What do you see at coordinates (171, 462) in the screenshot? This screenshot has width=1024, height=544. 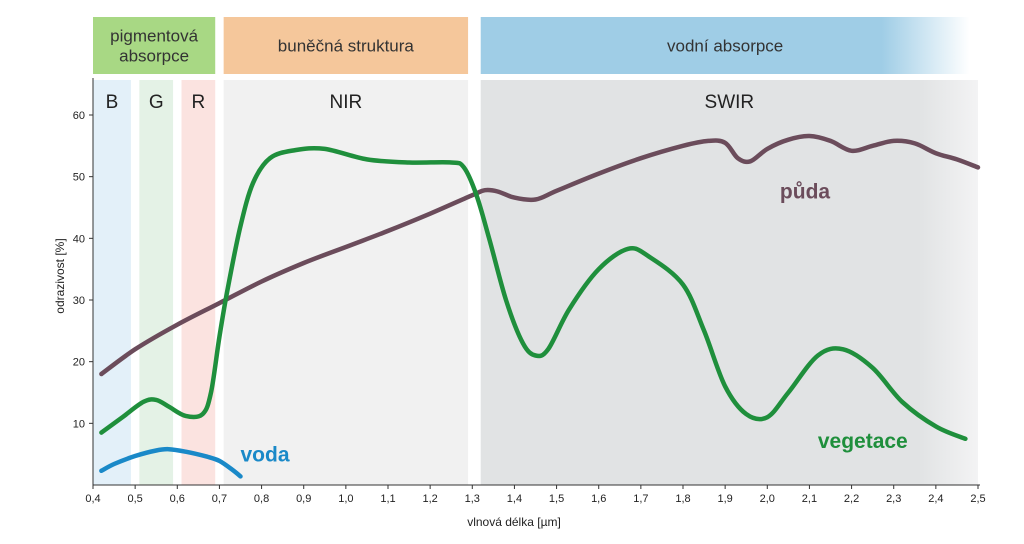 I see `series-line-voda` at bounding box center [171, 462].